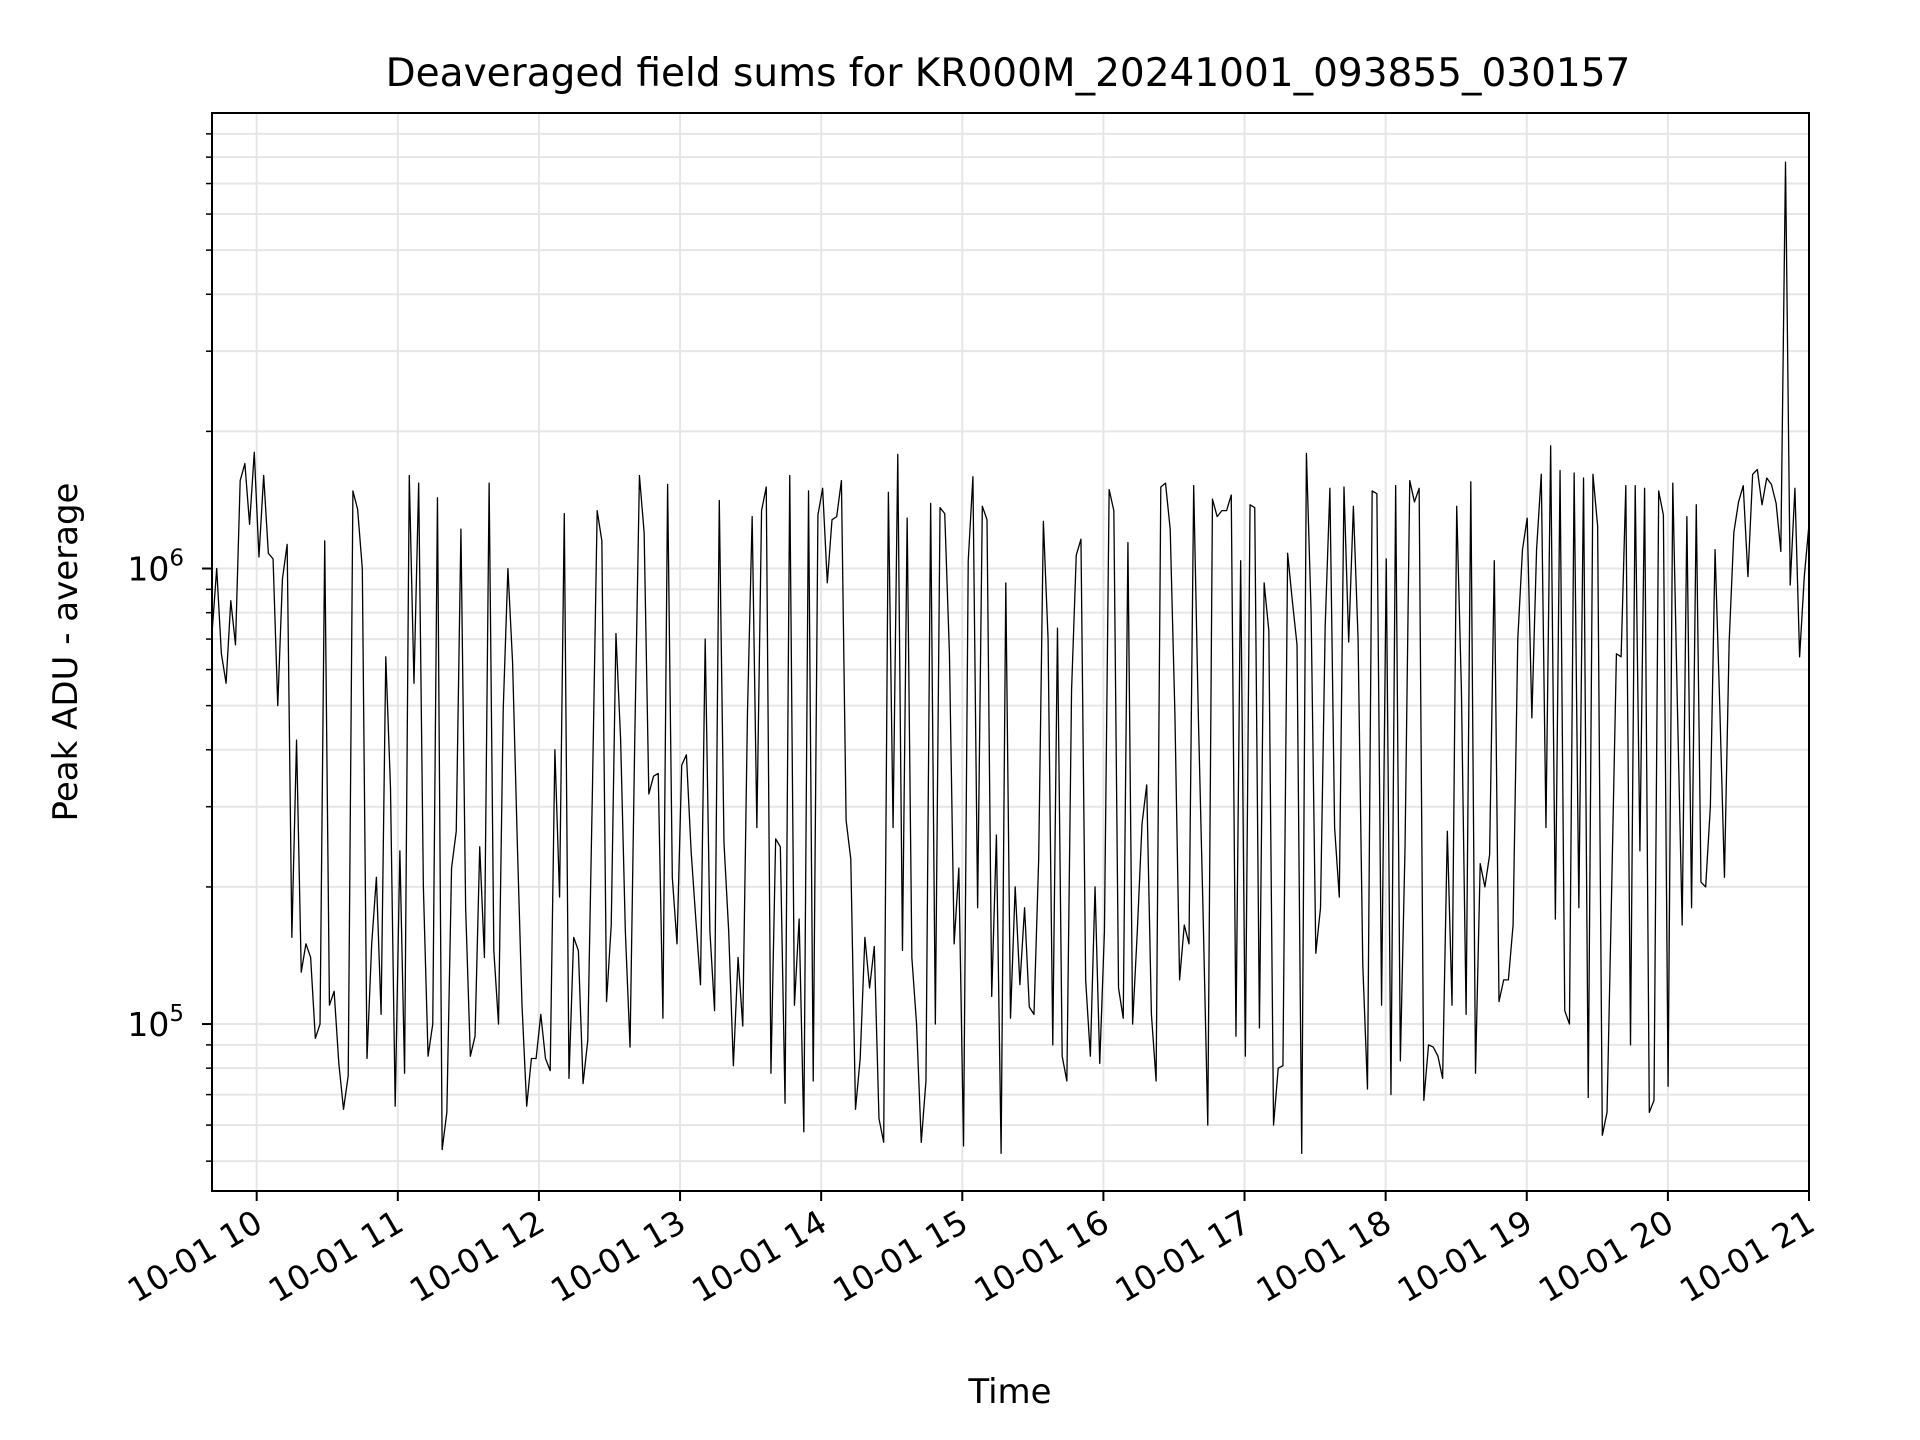  What do you see at coordinates (66, 652) in the screenshot?
I see `y-axis-label: Peak ADU - average` at bounding box center [66, 652].